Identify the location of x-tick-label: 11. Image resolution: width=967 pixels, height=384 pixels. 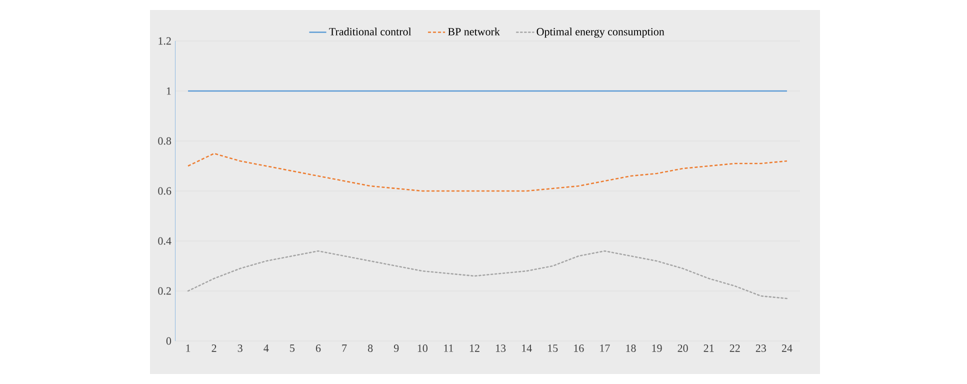
(449, 348).